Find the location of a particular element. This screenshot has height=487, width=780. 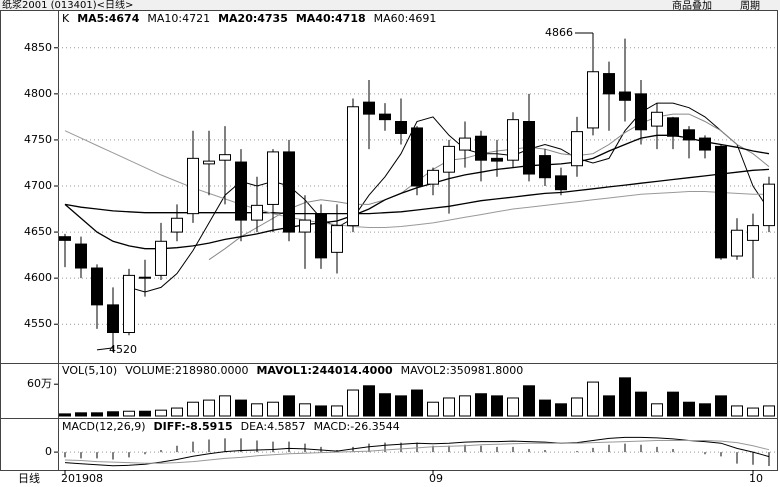

x-tick-label: 09 is located at coordinates (436, 478).